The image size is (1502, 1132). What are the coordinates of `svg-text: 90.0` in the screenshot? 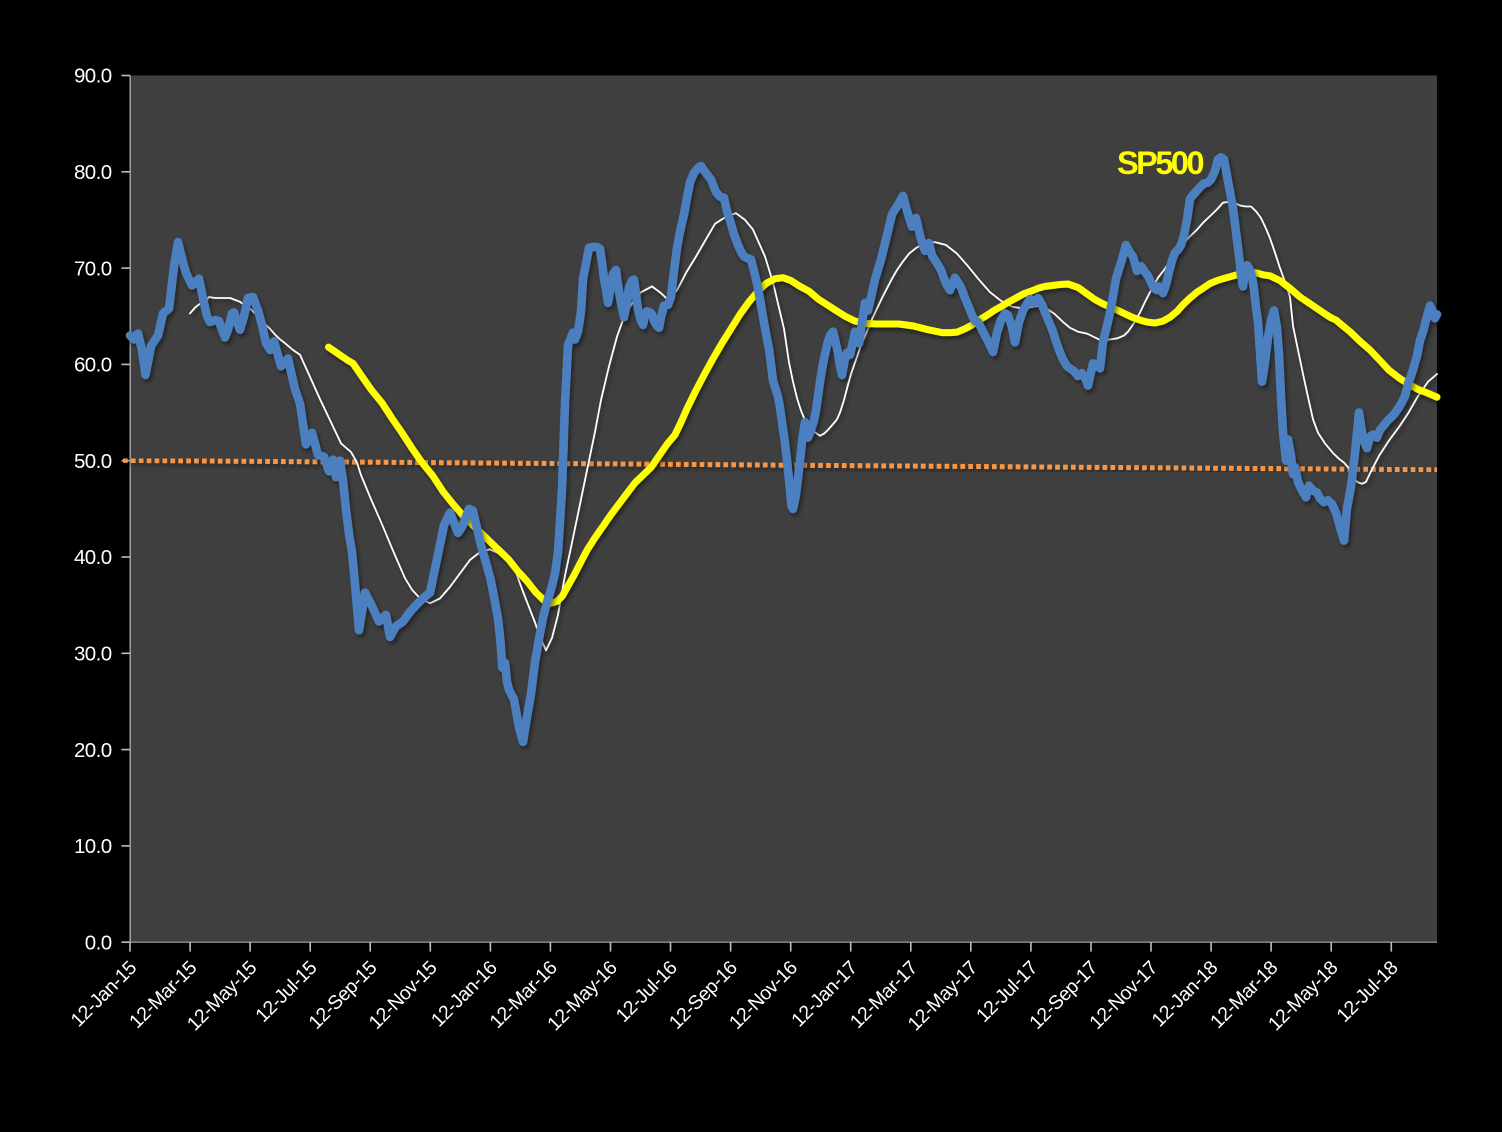 It's located at (93, 76).